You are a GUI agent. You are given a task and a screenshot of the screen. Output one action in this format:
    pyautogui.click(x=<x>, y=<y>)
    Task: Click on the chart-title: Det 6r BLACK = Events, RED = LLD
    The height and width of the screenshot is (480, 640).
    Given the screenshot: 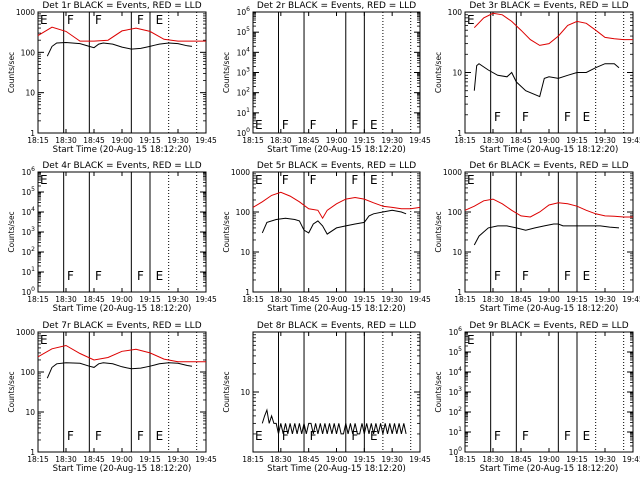 What is the action you would take?
    pyautogui.click(x=548, y=166)
    